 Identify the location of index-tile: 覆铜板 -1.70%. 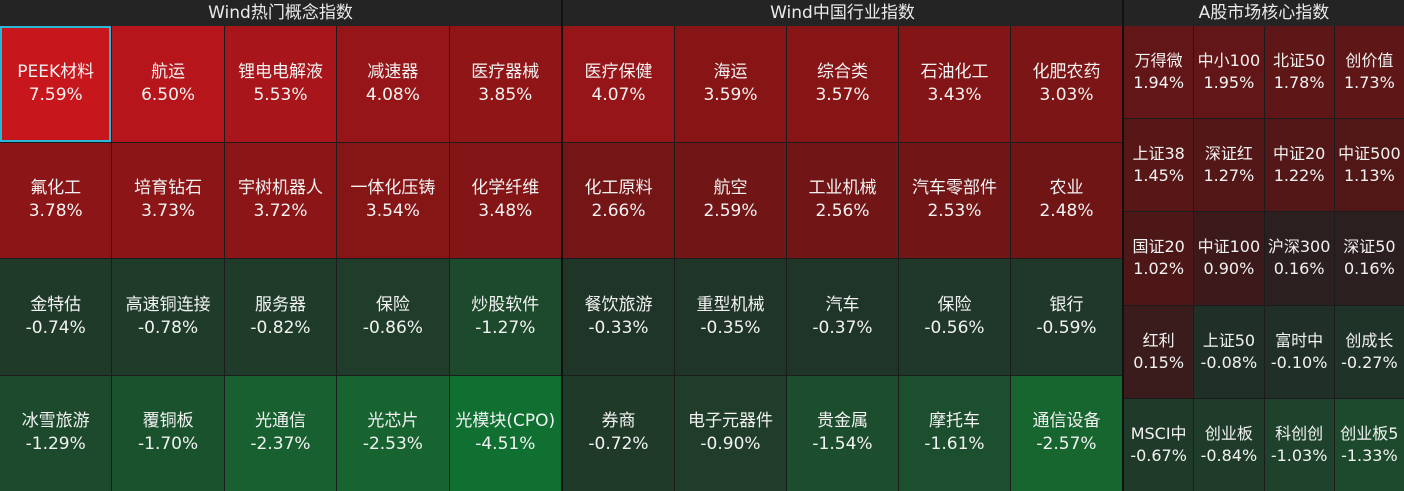
(168, 433).